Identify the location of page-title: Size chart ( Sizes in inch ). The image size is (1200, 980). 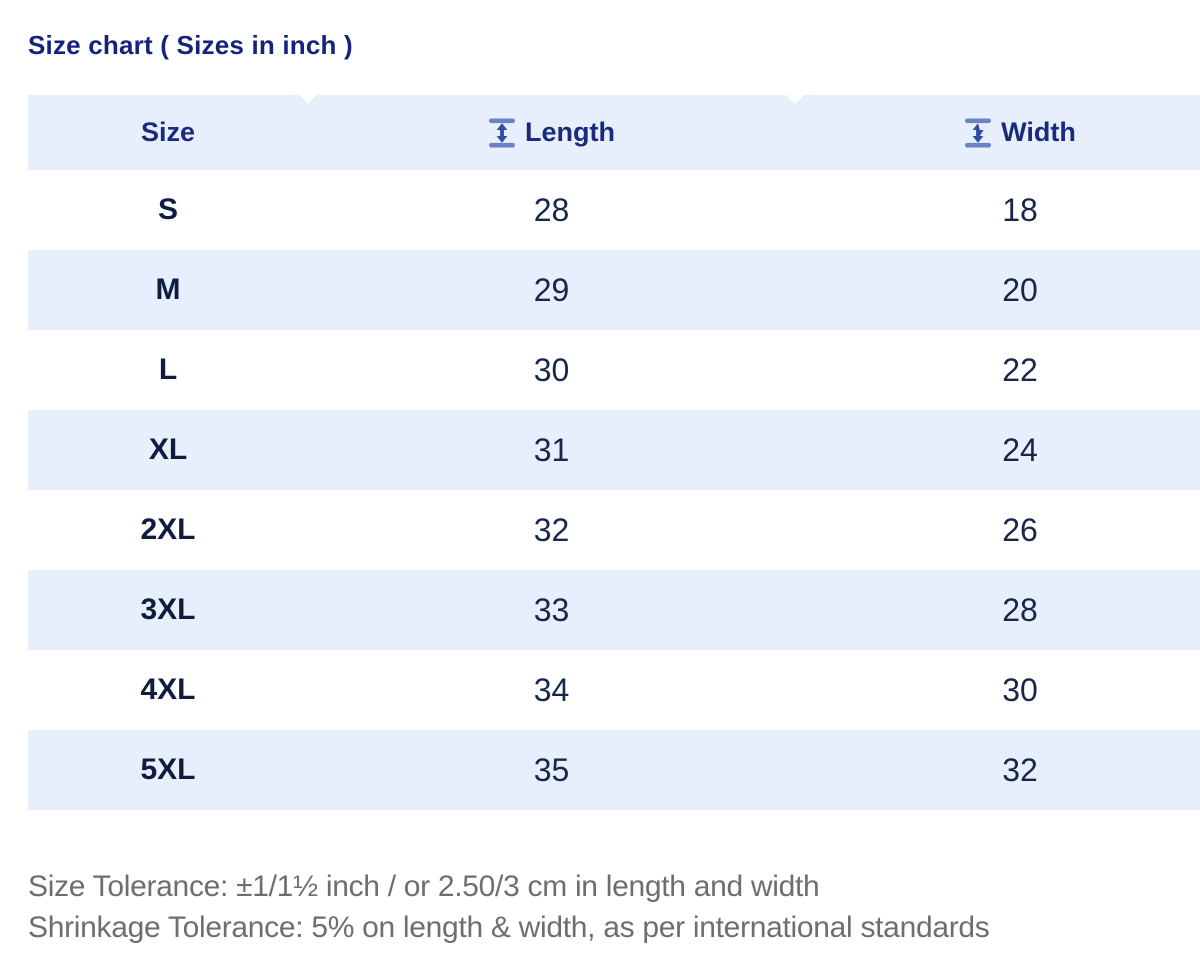
(190, 45).